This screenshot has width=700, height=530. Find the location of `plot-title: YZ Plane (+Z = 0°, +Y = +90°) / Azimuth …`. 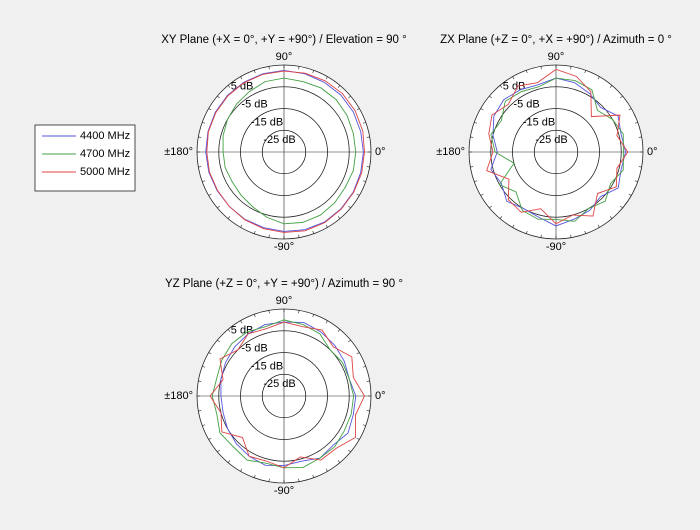

plot-title: YZ Plane (+Z = 0°, +Y = +90°) / Azimuth … is located at coordinates (284, 284).